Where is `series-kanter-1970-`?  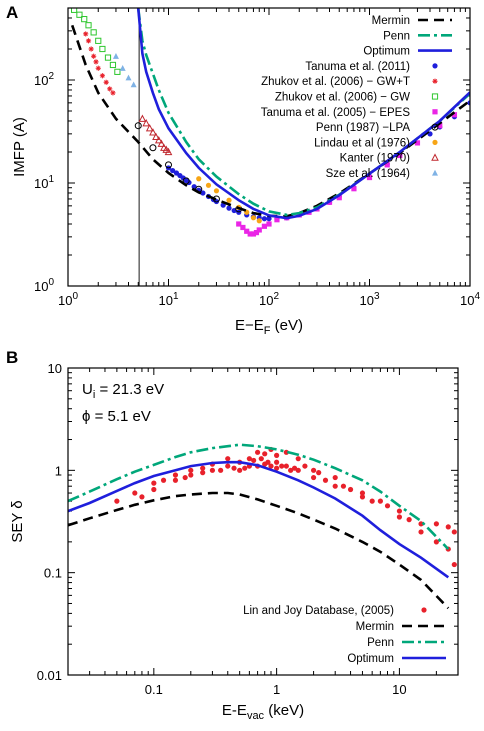 series-kanter-1970- is located at coordinates (155, 135).